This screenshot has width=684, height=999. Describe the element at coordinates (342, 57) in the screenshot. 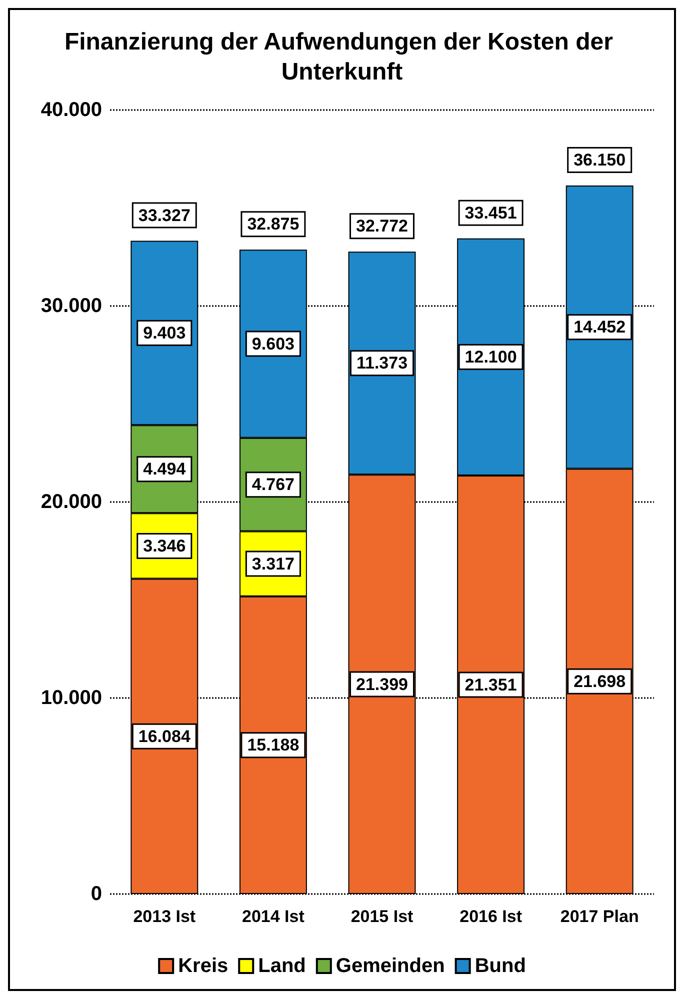

I see `chart-title: Finanzierung der Aufwendungen der Kosten der Unterkunft` at that location.